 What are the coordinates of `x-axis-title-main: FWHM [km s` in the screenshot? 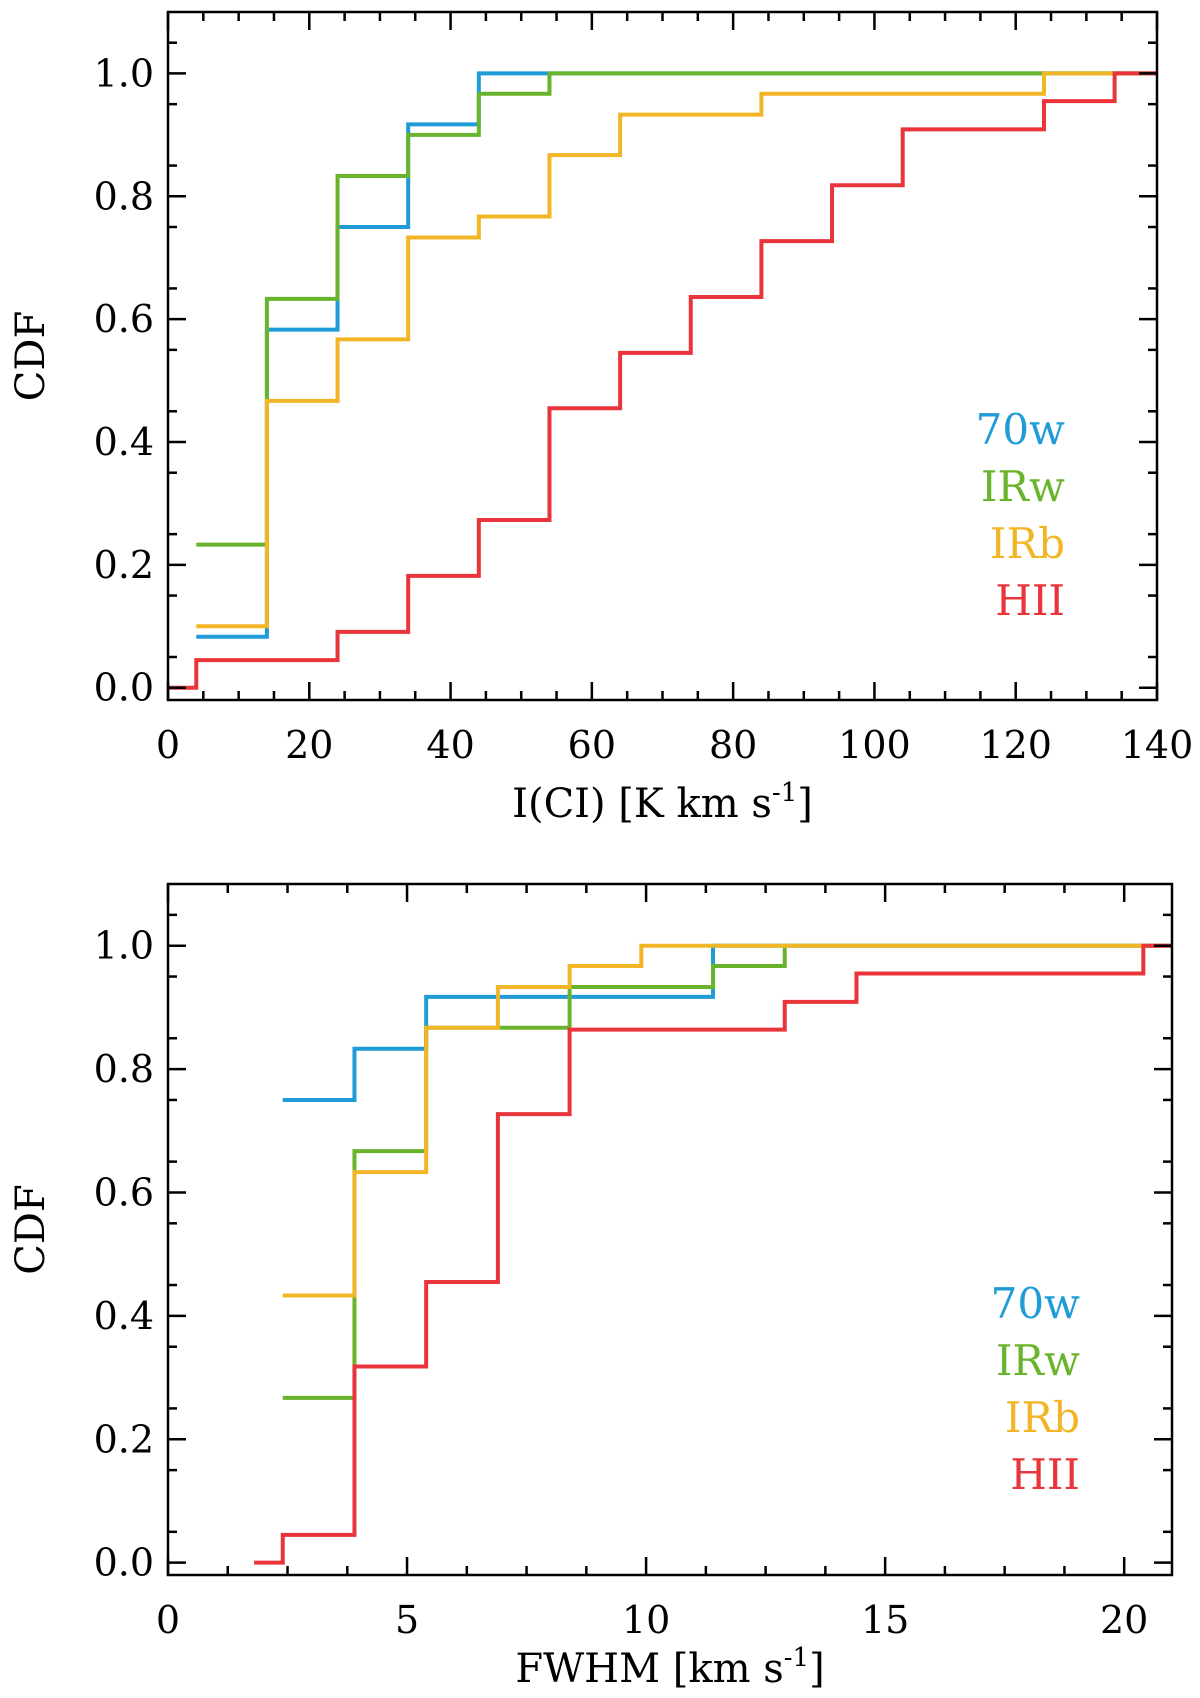 It's located at (649, 1669).